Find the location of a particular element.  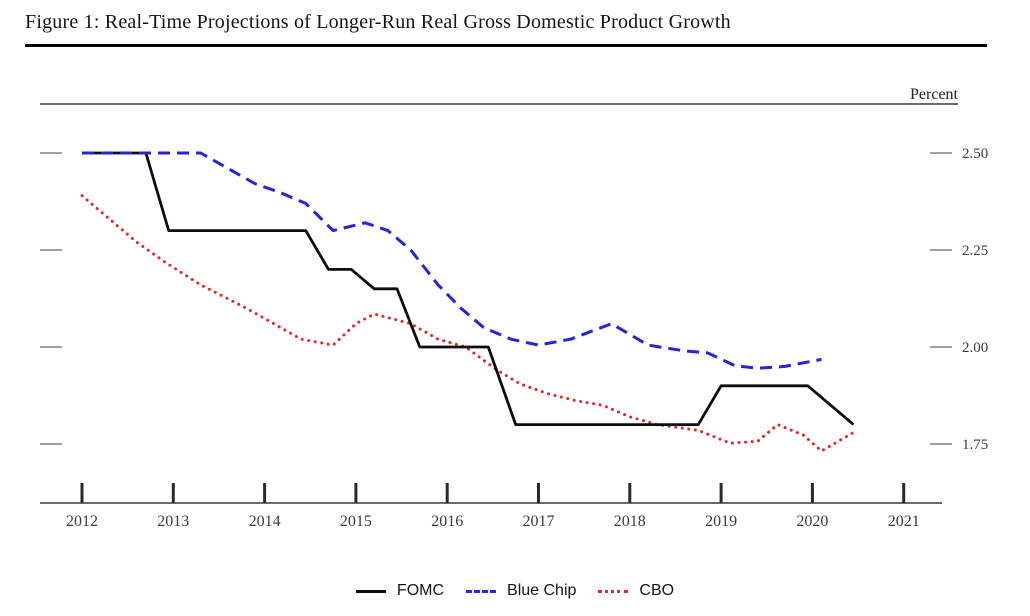

blue-chip-line-swatch is located at coordinates (481, 591).